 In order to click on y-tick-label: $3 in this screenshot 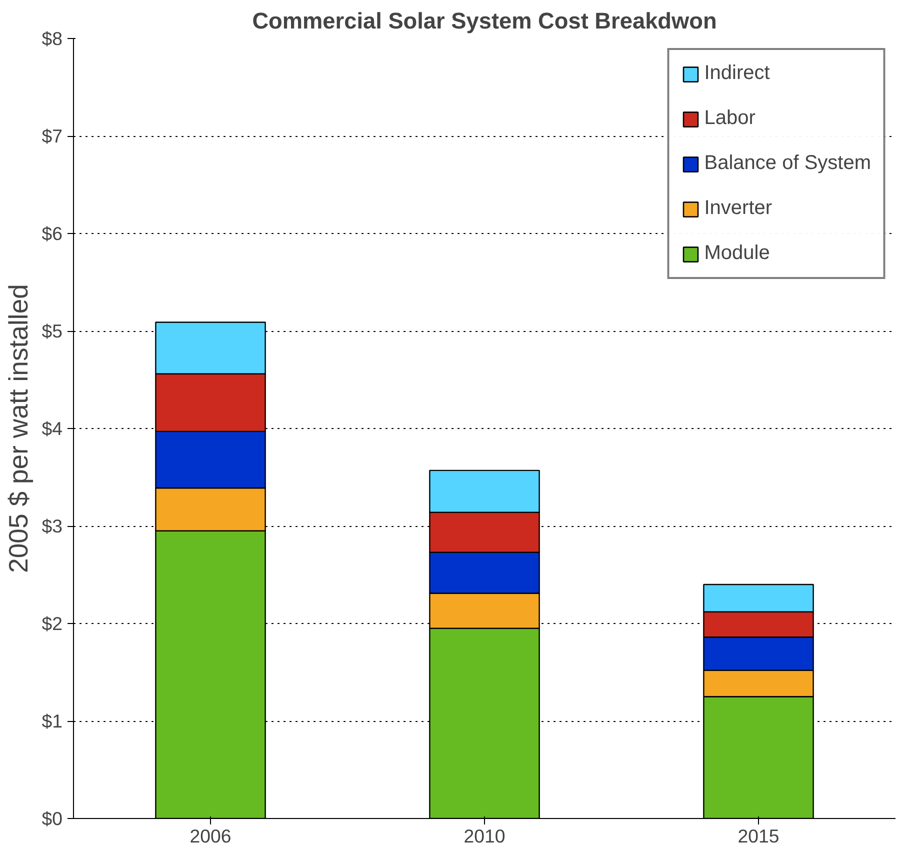, I will do `click(52, 526)`.